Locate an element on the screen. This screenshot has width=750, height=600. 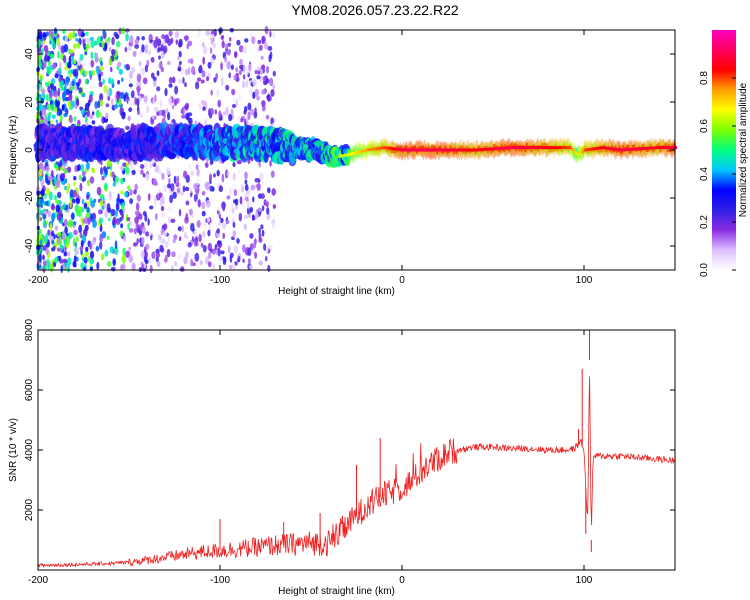
colorbar-gradient is located at coordinates (724, 150).